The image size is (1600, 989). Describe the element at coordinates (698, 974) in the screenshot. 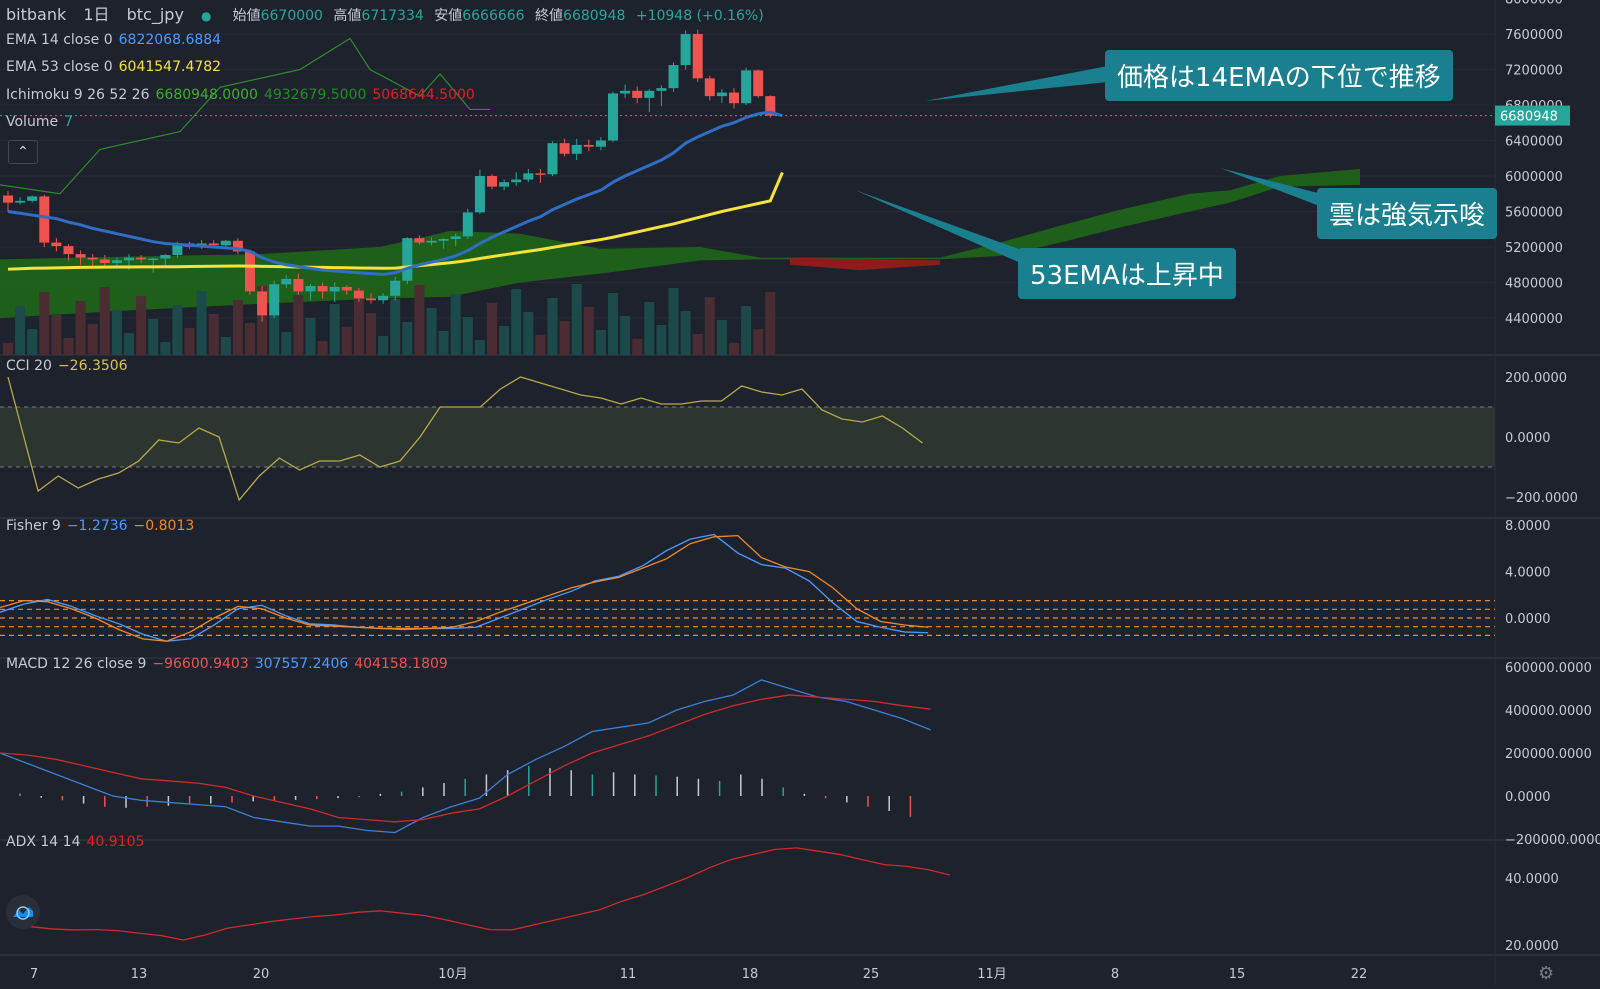

I see `time-axis: 7 13 20 10月 11 18 25 11月 8 15 22` at that location.